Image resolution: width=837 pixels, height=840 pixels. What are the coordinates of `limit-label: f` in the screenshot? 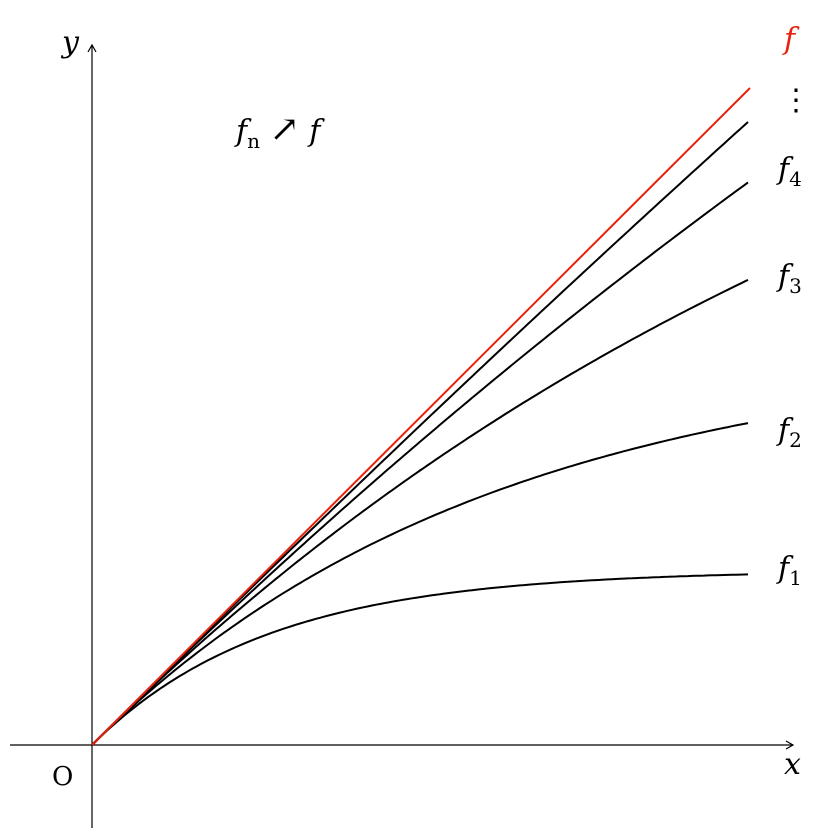 It's located at (790, 39).